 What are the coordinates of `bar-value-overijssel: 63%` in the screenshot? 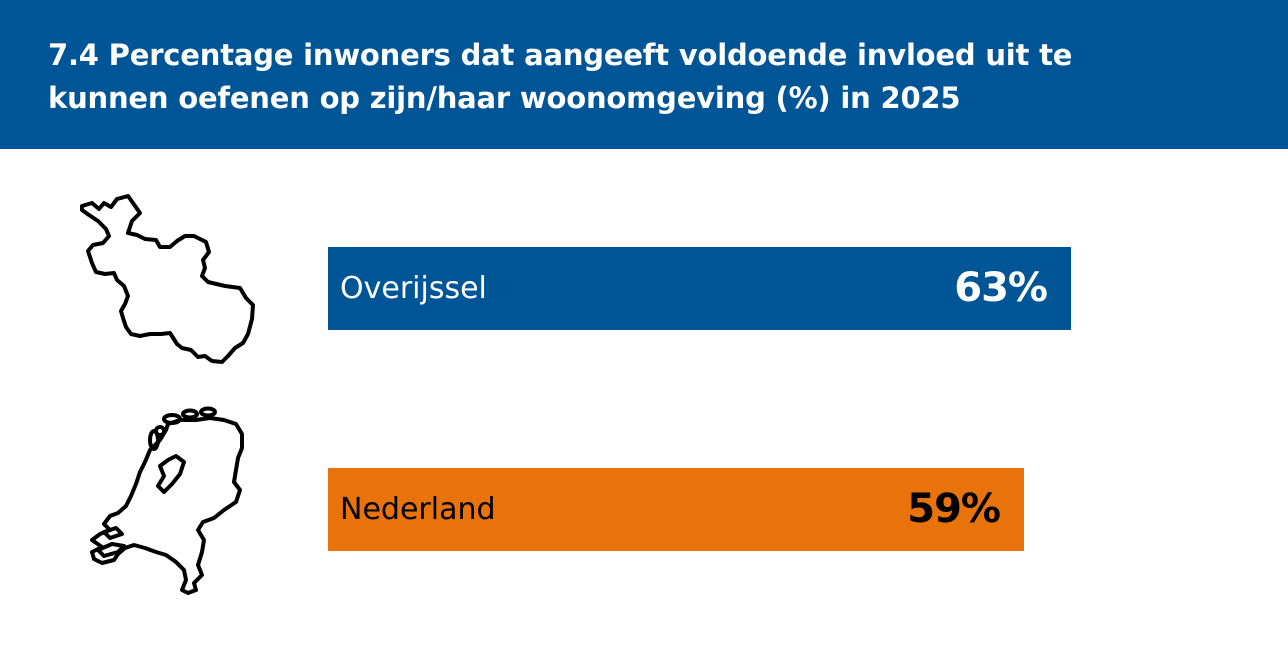 It's located at (1001, 288).